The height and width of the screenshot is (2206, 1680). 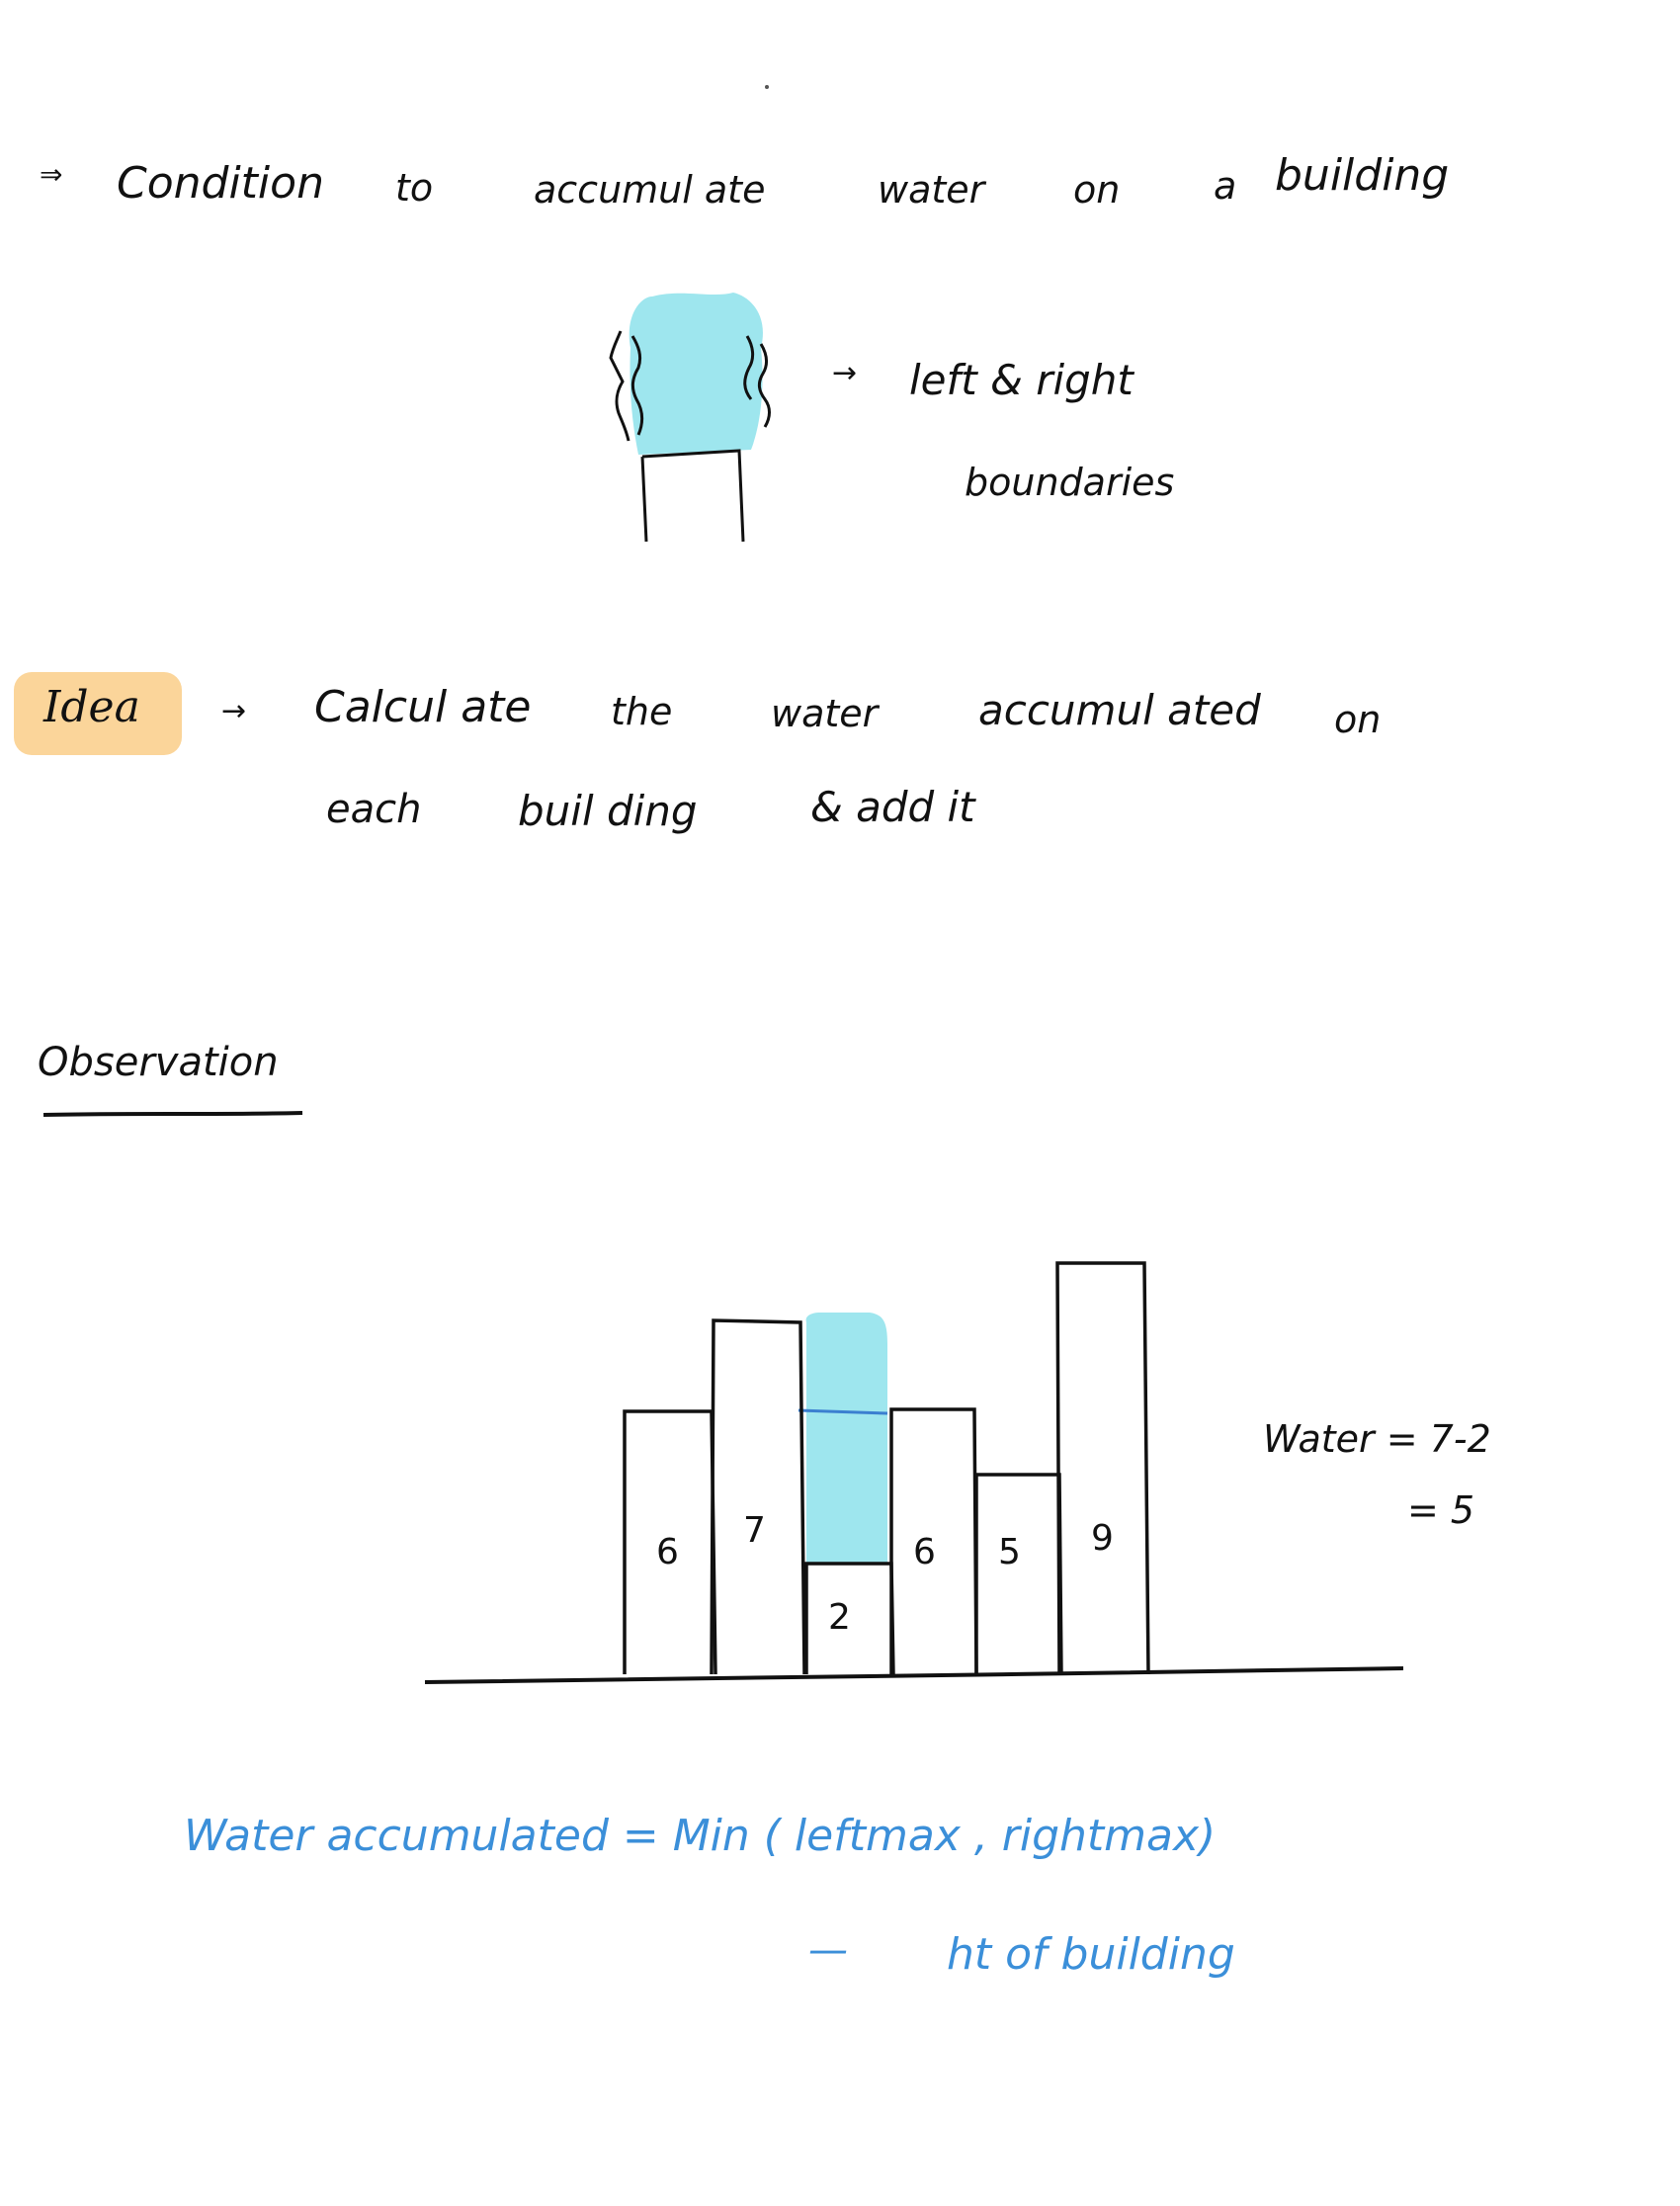 What do you see at coordinates (650, 190) in the screenshot?
I see `word-accumulate: accumul ate` at bounding box center [650, 190].